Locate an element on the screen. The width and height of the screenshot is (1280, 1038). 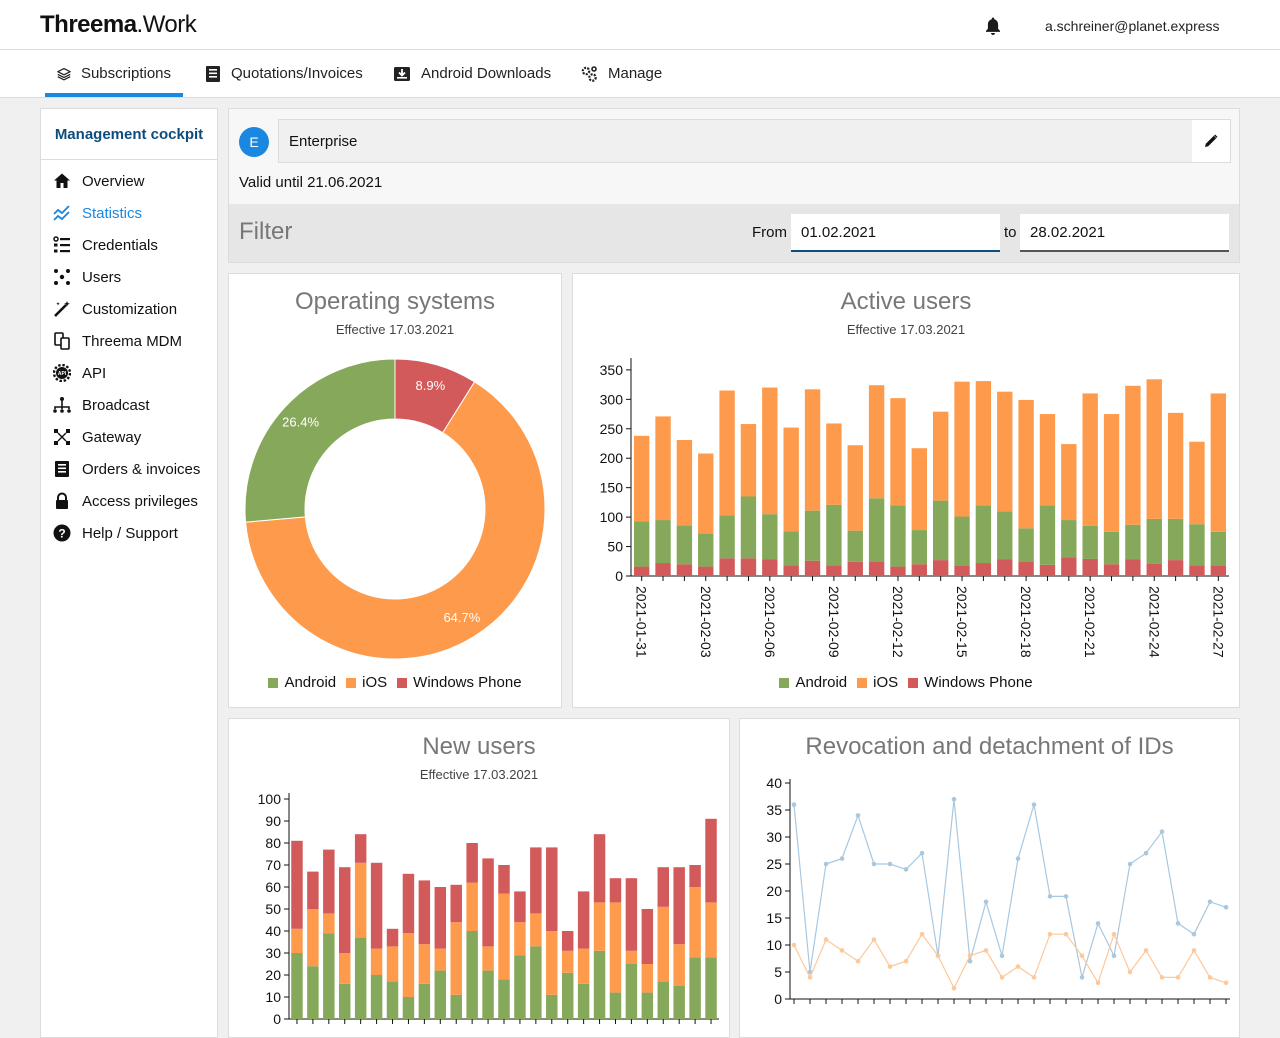
sidebar-item-label: Users is located at coordinates (102, 277).